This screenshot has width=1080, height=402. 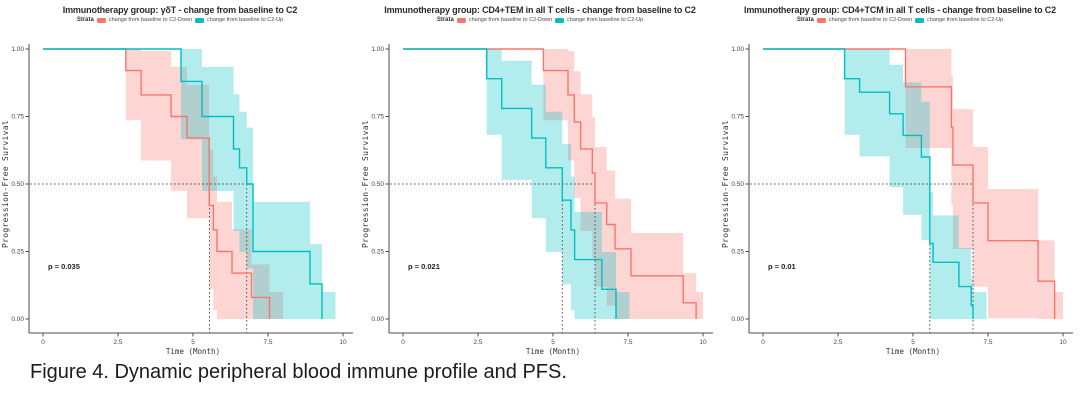 I want to click on km-curve-down, so click(x=157, y=183).